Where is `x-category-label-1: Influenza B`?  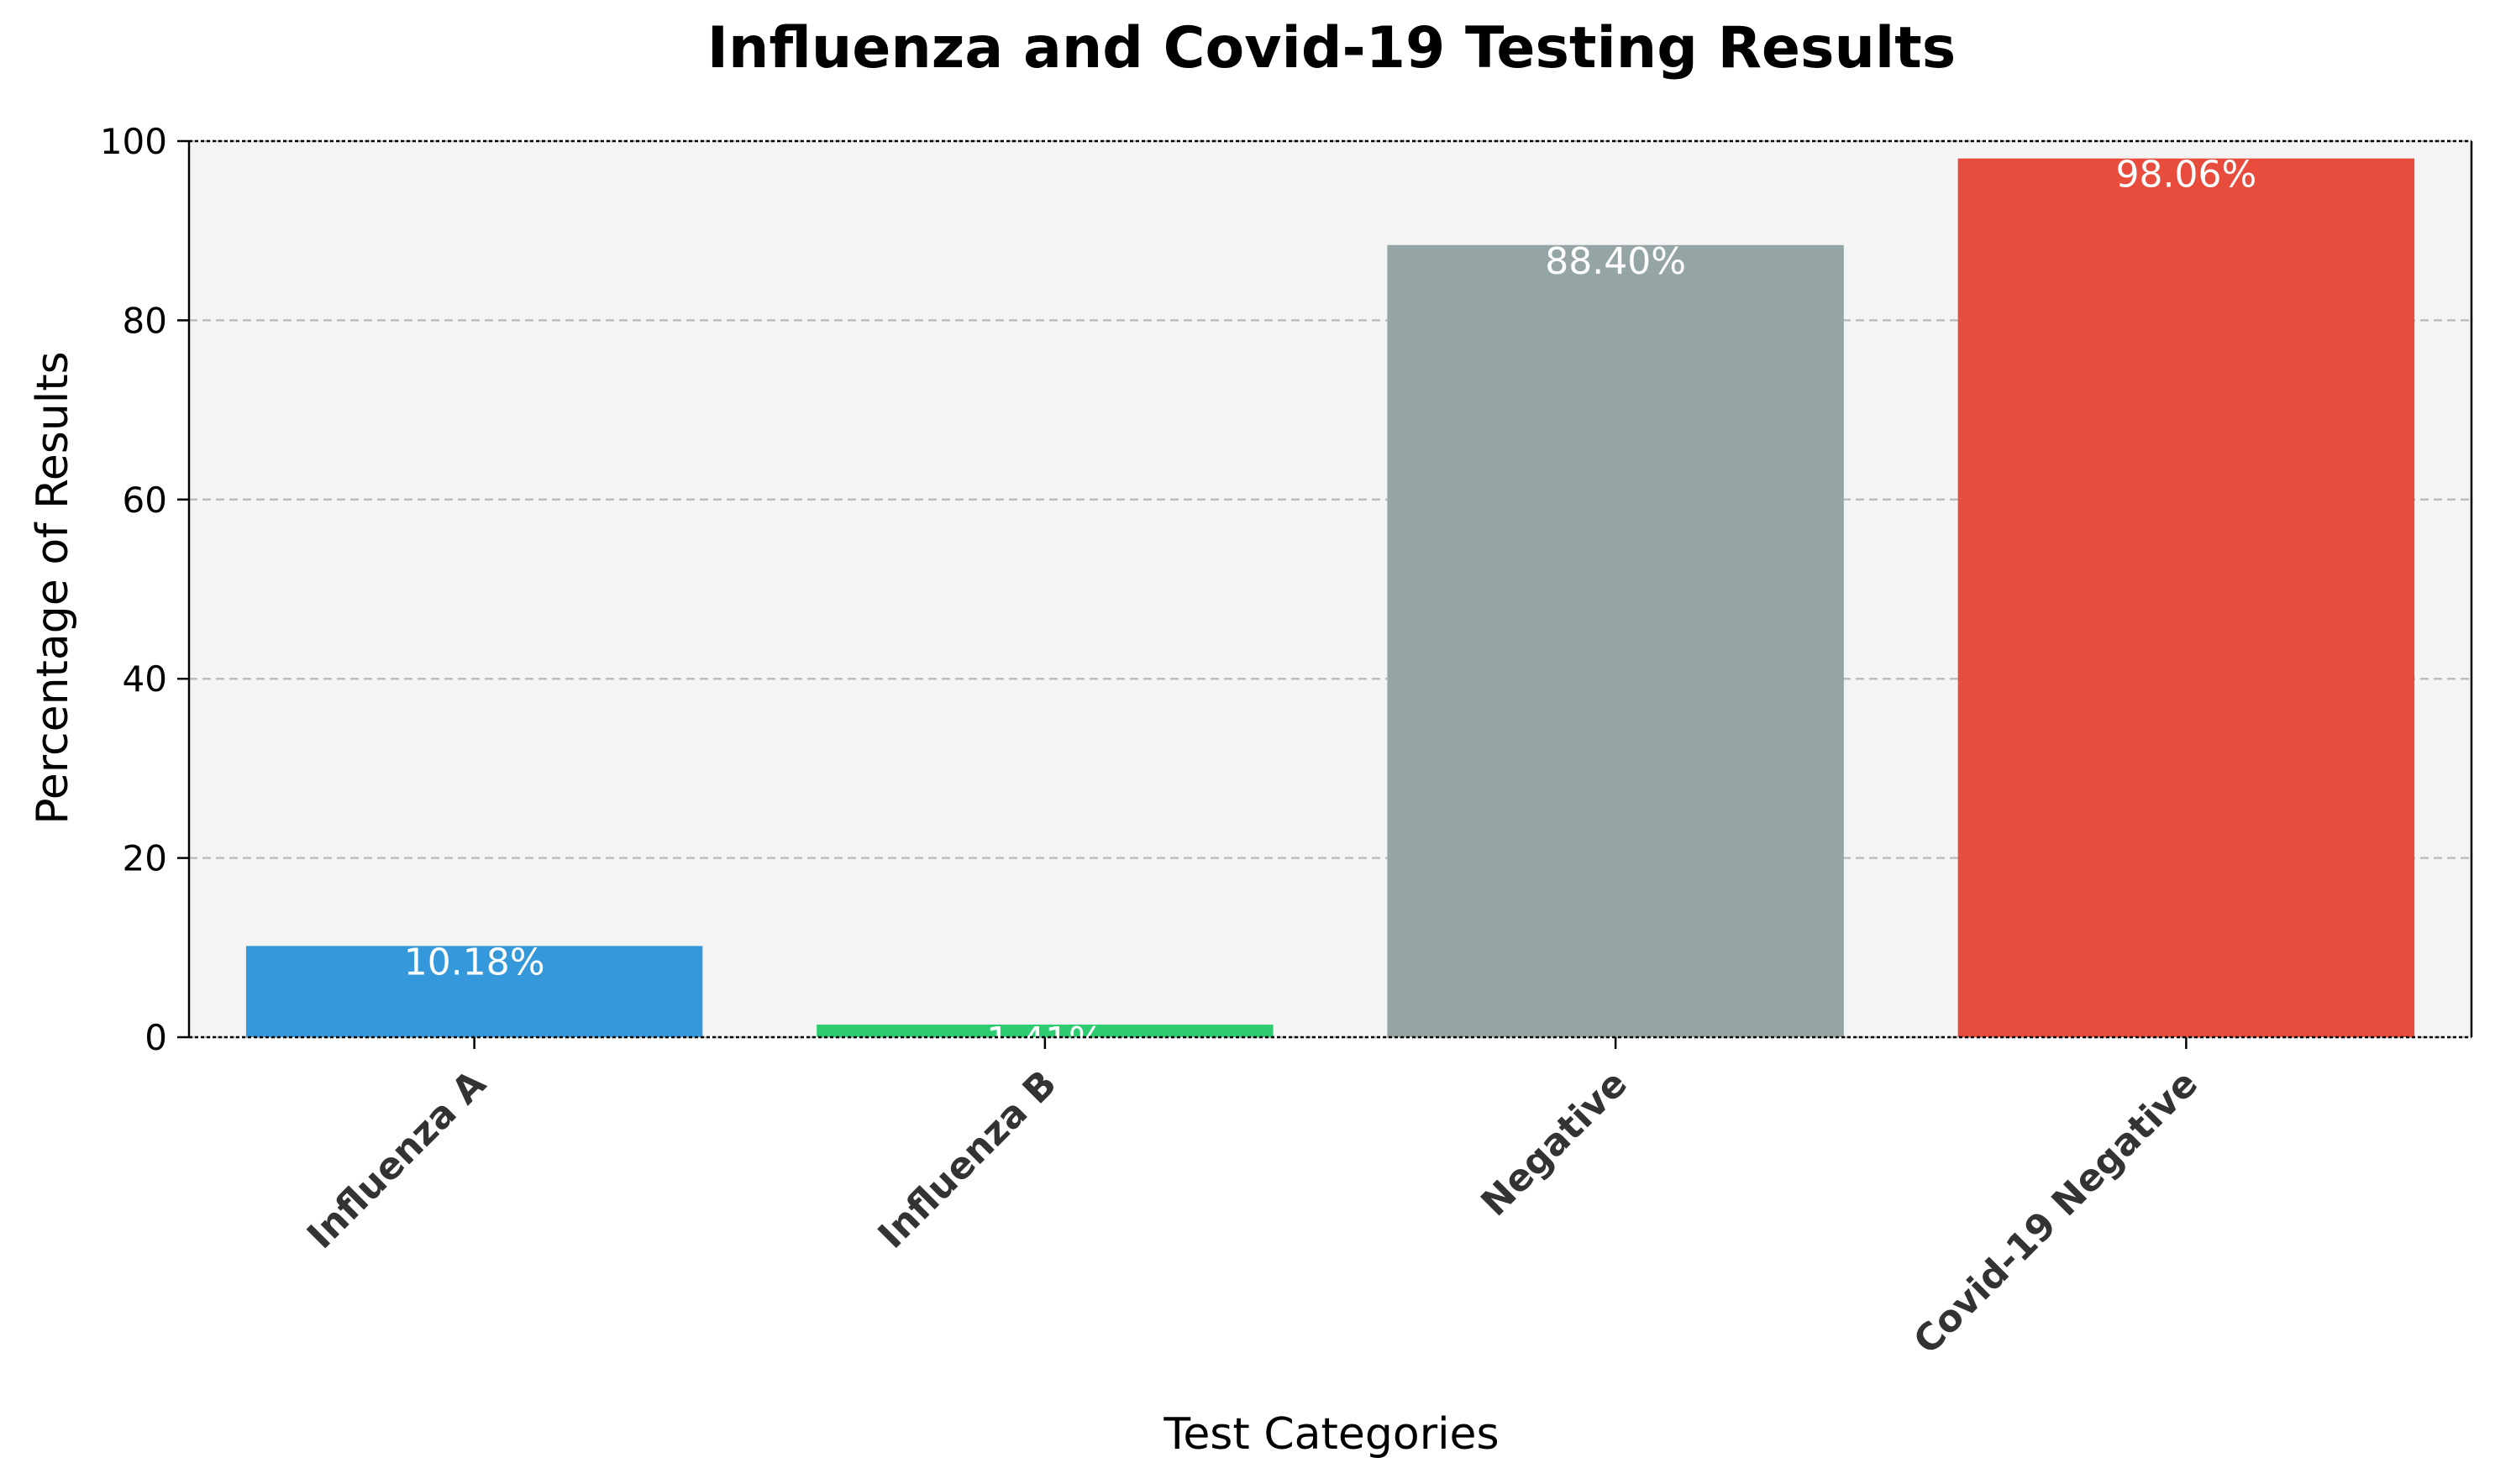 x-category-label-1: Influenza B is located at coordinates (968, 1159).